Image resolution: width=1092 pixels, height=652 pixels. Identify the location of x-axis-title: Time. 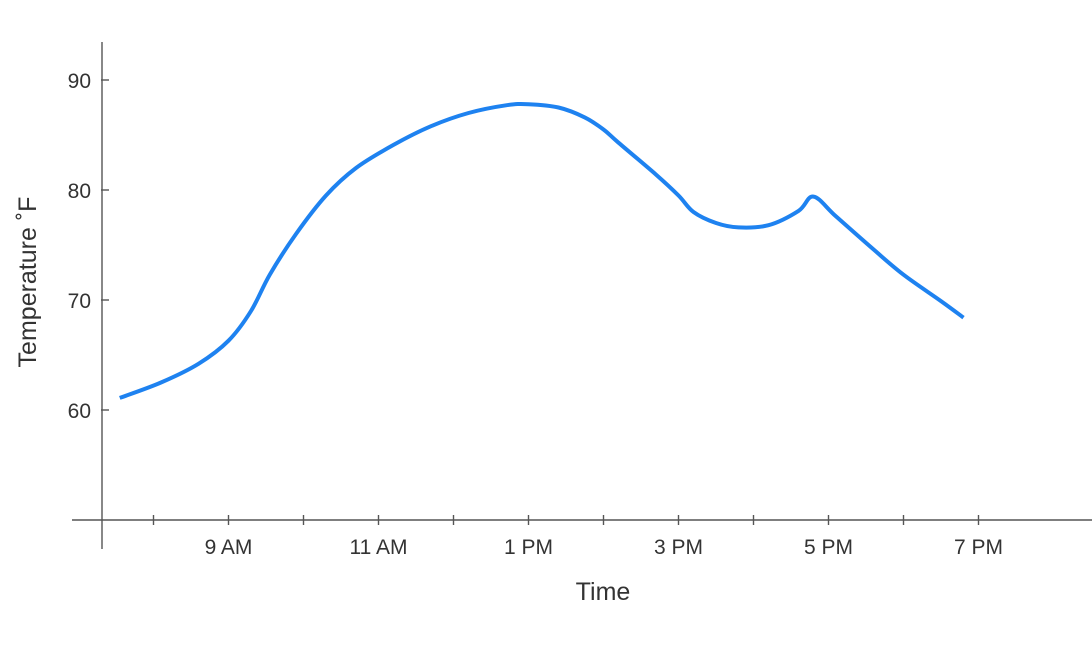
(603, 592).